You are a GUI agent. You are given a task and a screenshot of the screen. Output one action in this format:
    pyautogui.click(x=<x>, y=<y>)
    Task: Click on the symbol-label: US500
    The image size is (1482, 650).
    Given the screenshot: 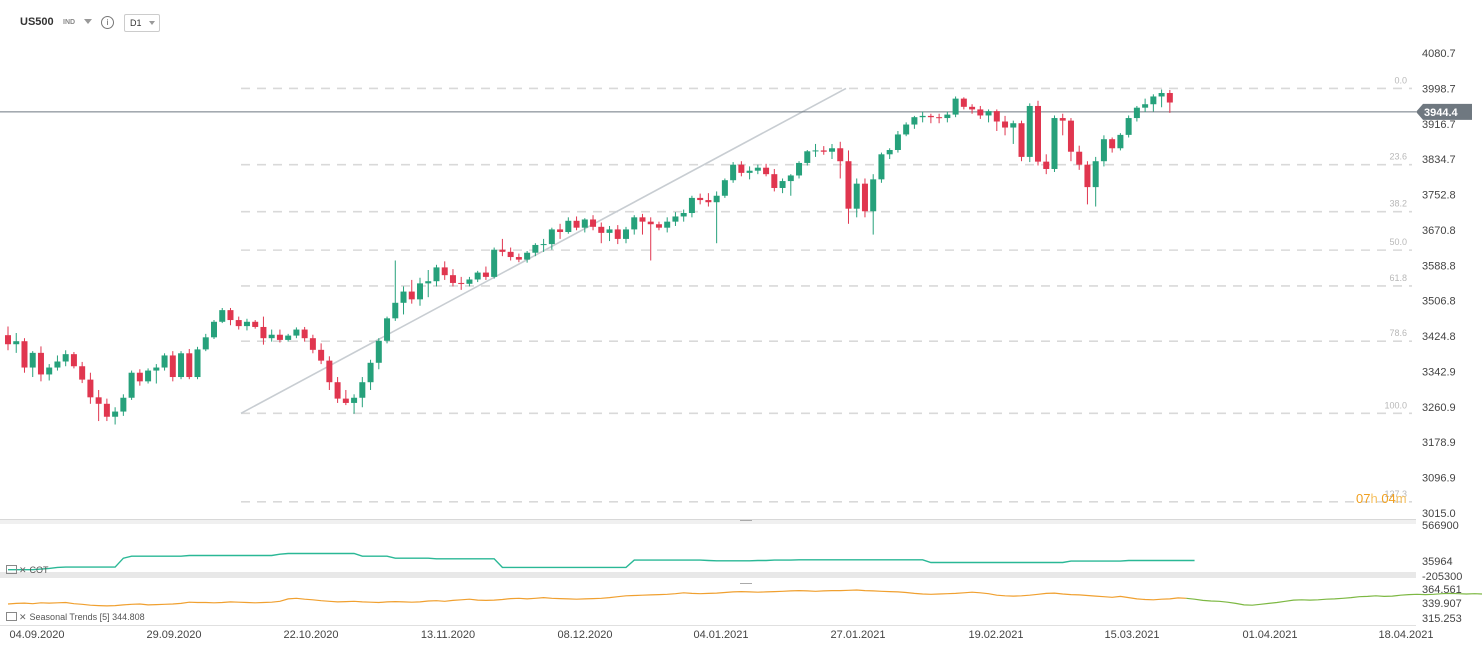 What is the action you would take?
    pyautogui.click(x=37, y=22)
    